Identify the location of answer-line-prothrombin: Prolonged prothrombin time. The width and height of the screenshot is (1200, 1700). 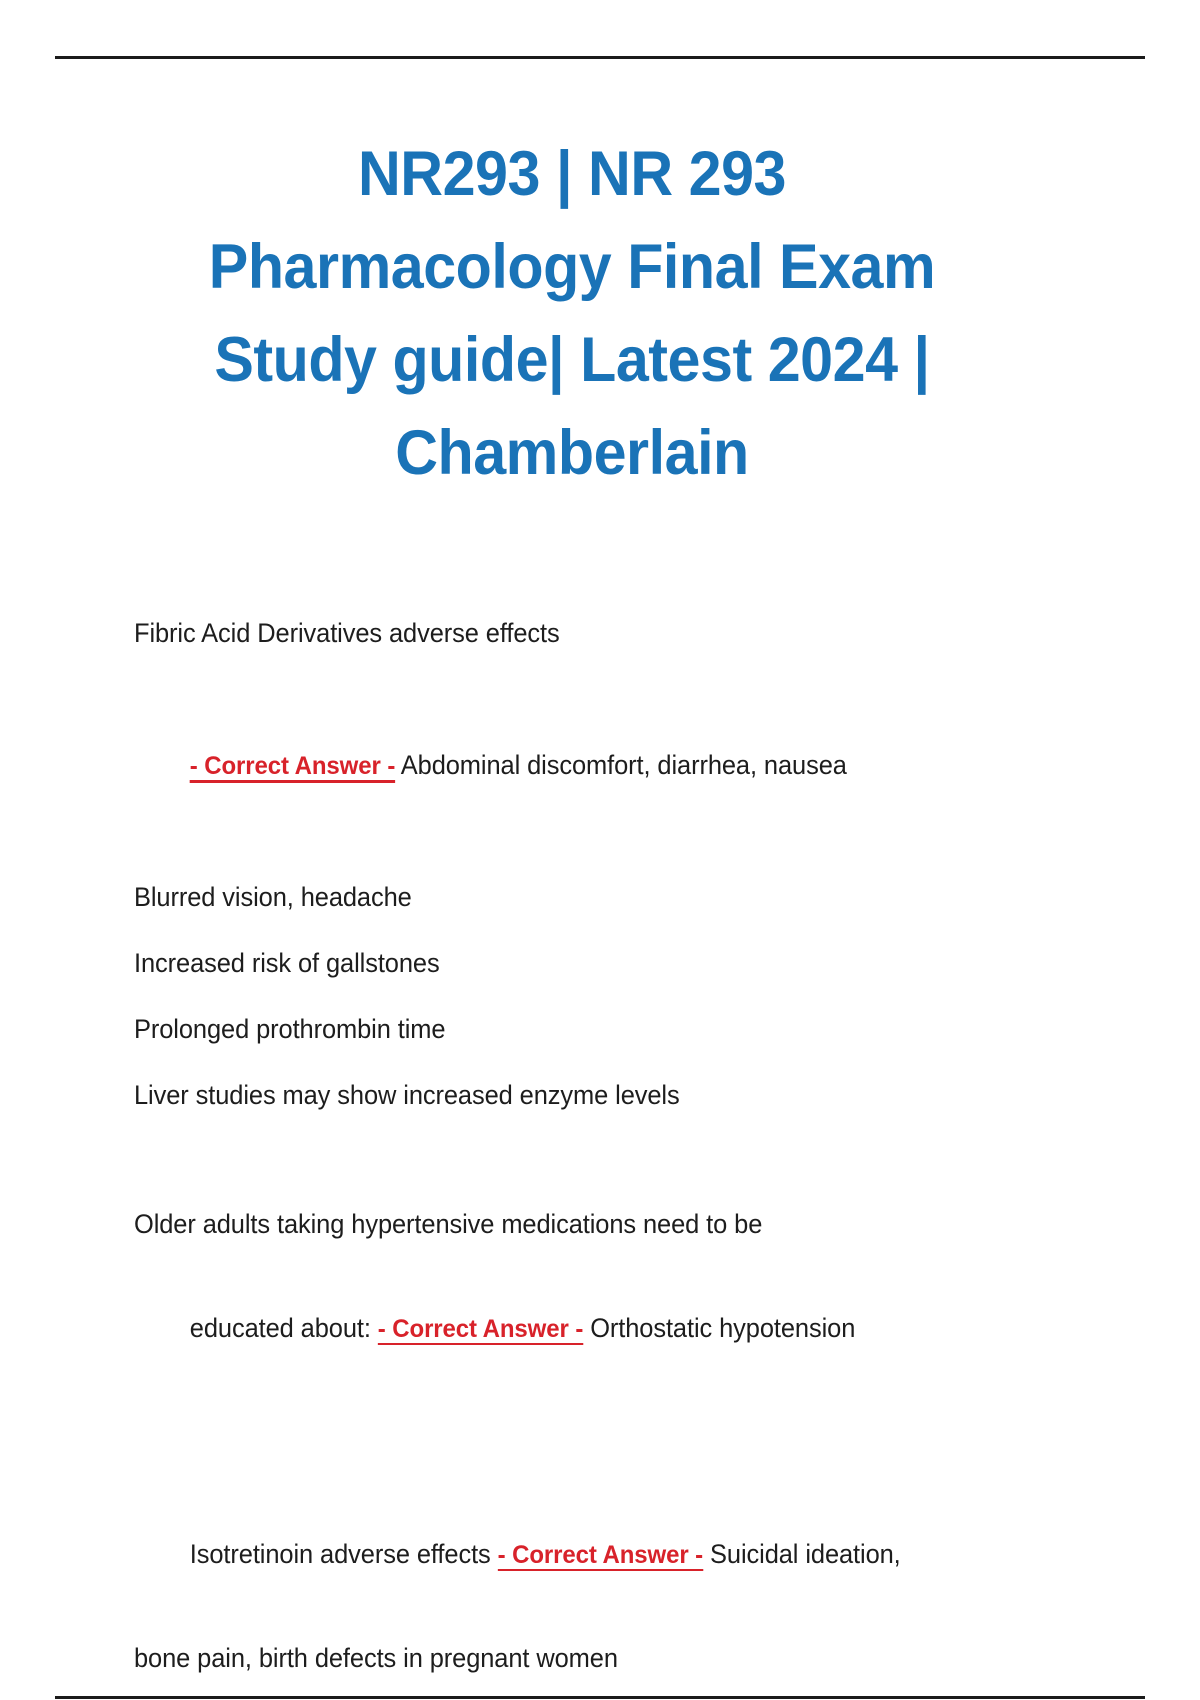
(290, 1029).